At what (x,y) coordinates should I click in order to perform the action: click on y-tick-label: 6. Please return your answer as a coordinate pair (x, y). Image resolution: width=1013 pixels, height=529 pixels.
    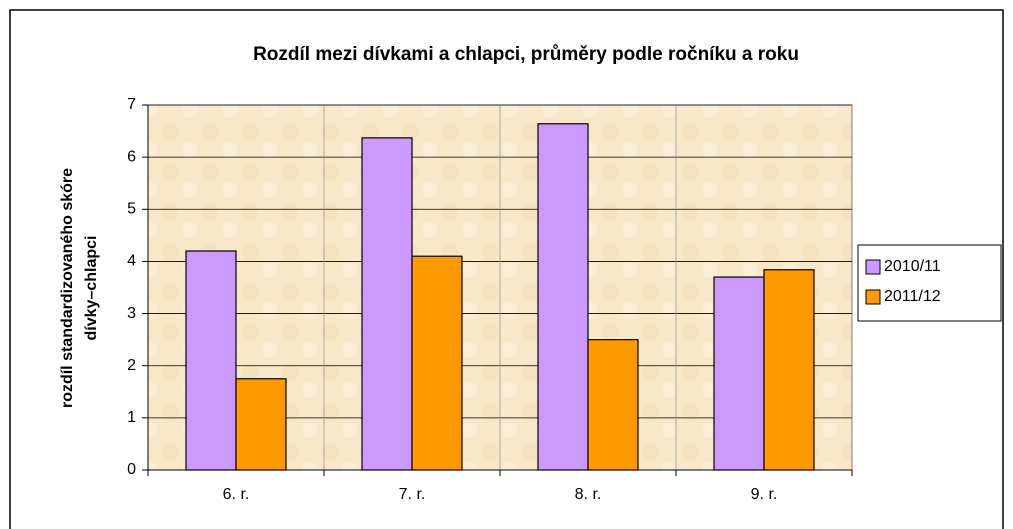
    Looking at the image, I should click on (131, 156).